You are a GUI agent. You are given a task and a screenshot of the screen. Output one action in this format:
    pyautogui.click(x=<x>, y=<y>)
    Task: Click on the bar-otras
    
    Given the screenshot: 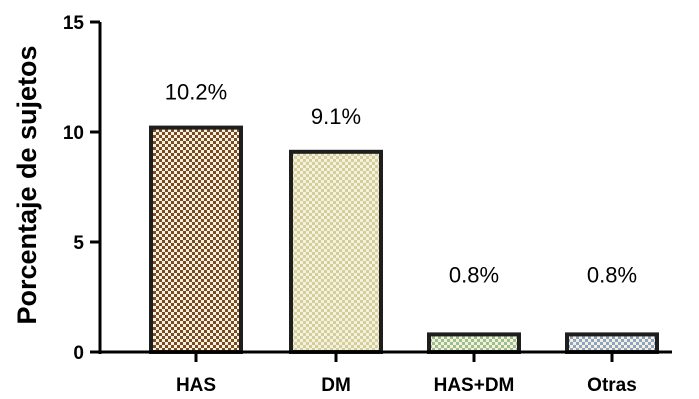 What is the action you would take?
    pyautogui.click(x=612, y=343)
    